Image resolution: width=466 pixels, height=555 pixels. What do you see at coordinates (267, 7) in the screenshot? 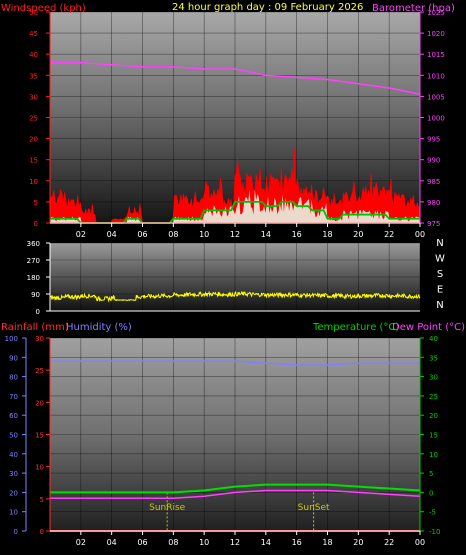
I see `chart-title: 24 hour graph day : 09 February 2026` at bounding box center [267, 7].